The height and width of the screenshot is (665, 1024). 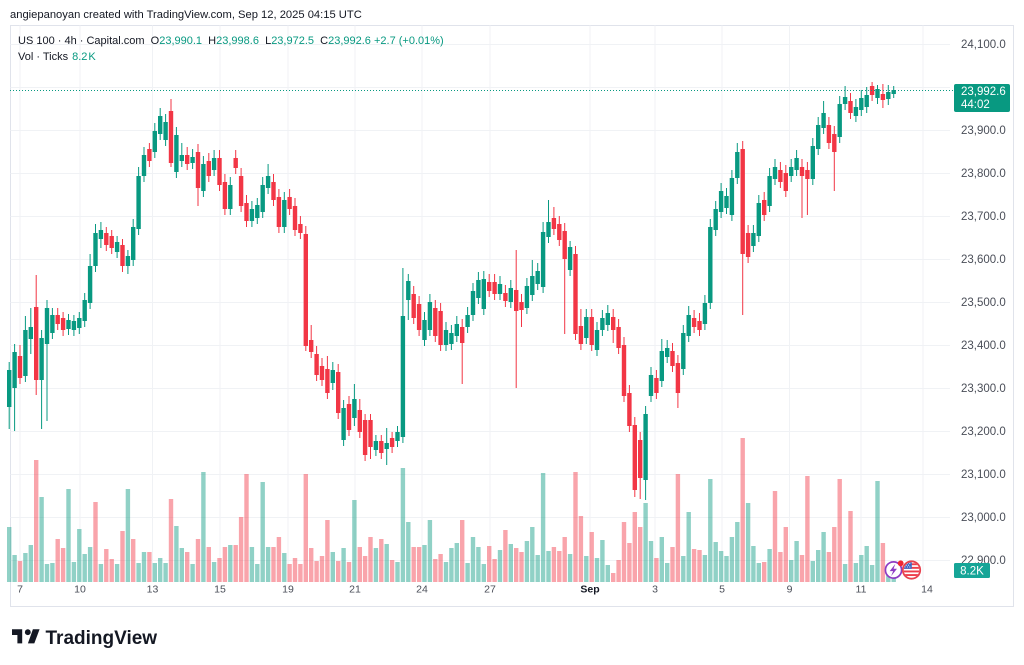 I want to click on svg-text: 7, so click(x=20, y=590).